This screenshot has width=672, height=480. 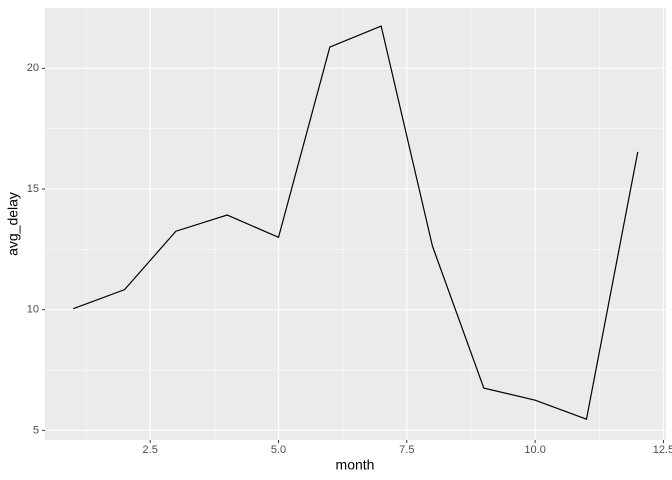 I want to click on y-tick-label: 5, so click(x=36, y=430).